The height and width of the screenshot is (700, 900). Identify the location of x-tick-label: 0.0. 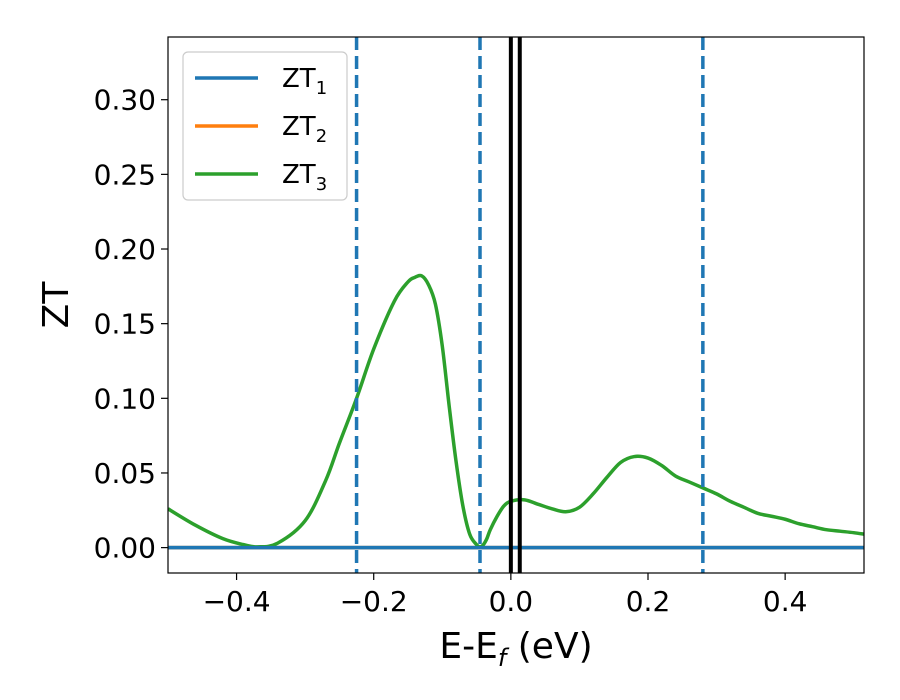
(511, 601).